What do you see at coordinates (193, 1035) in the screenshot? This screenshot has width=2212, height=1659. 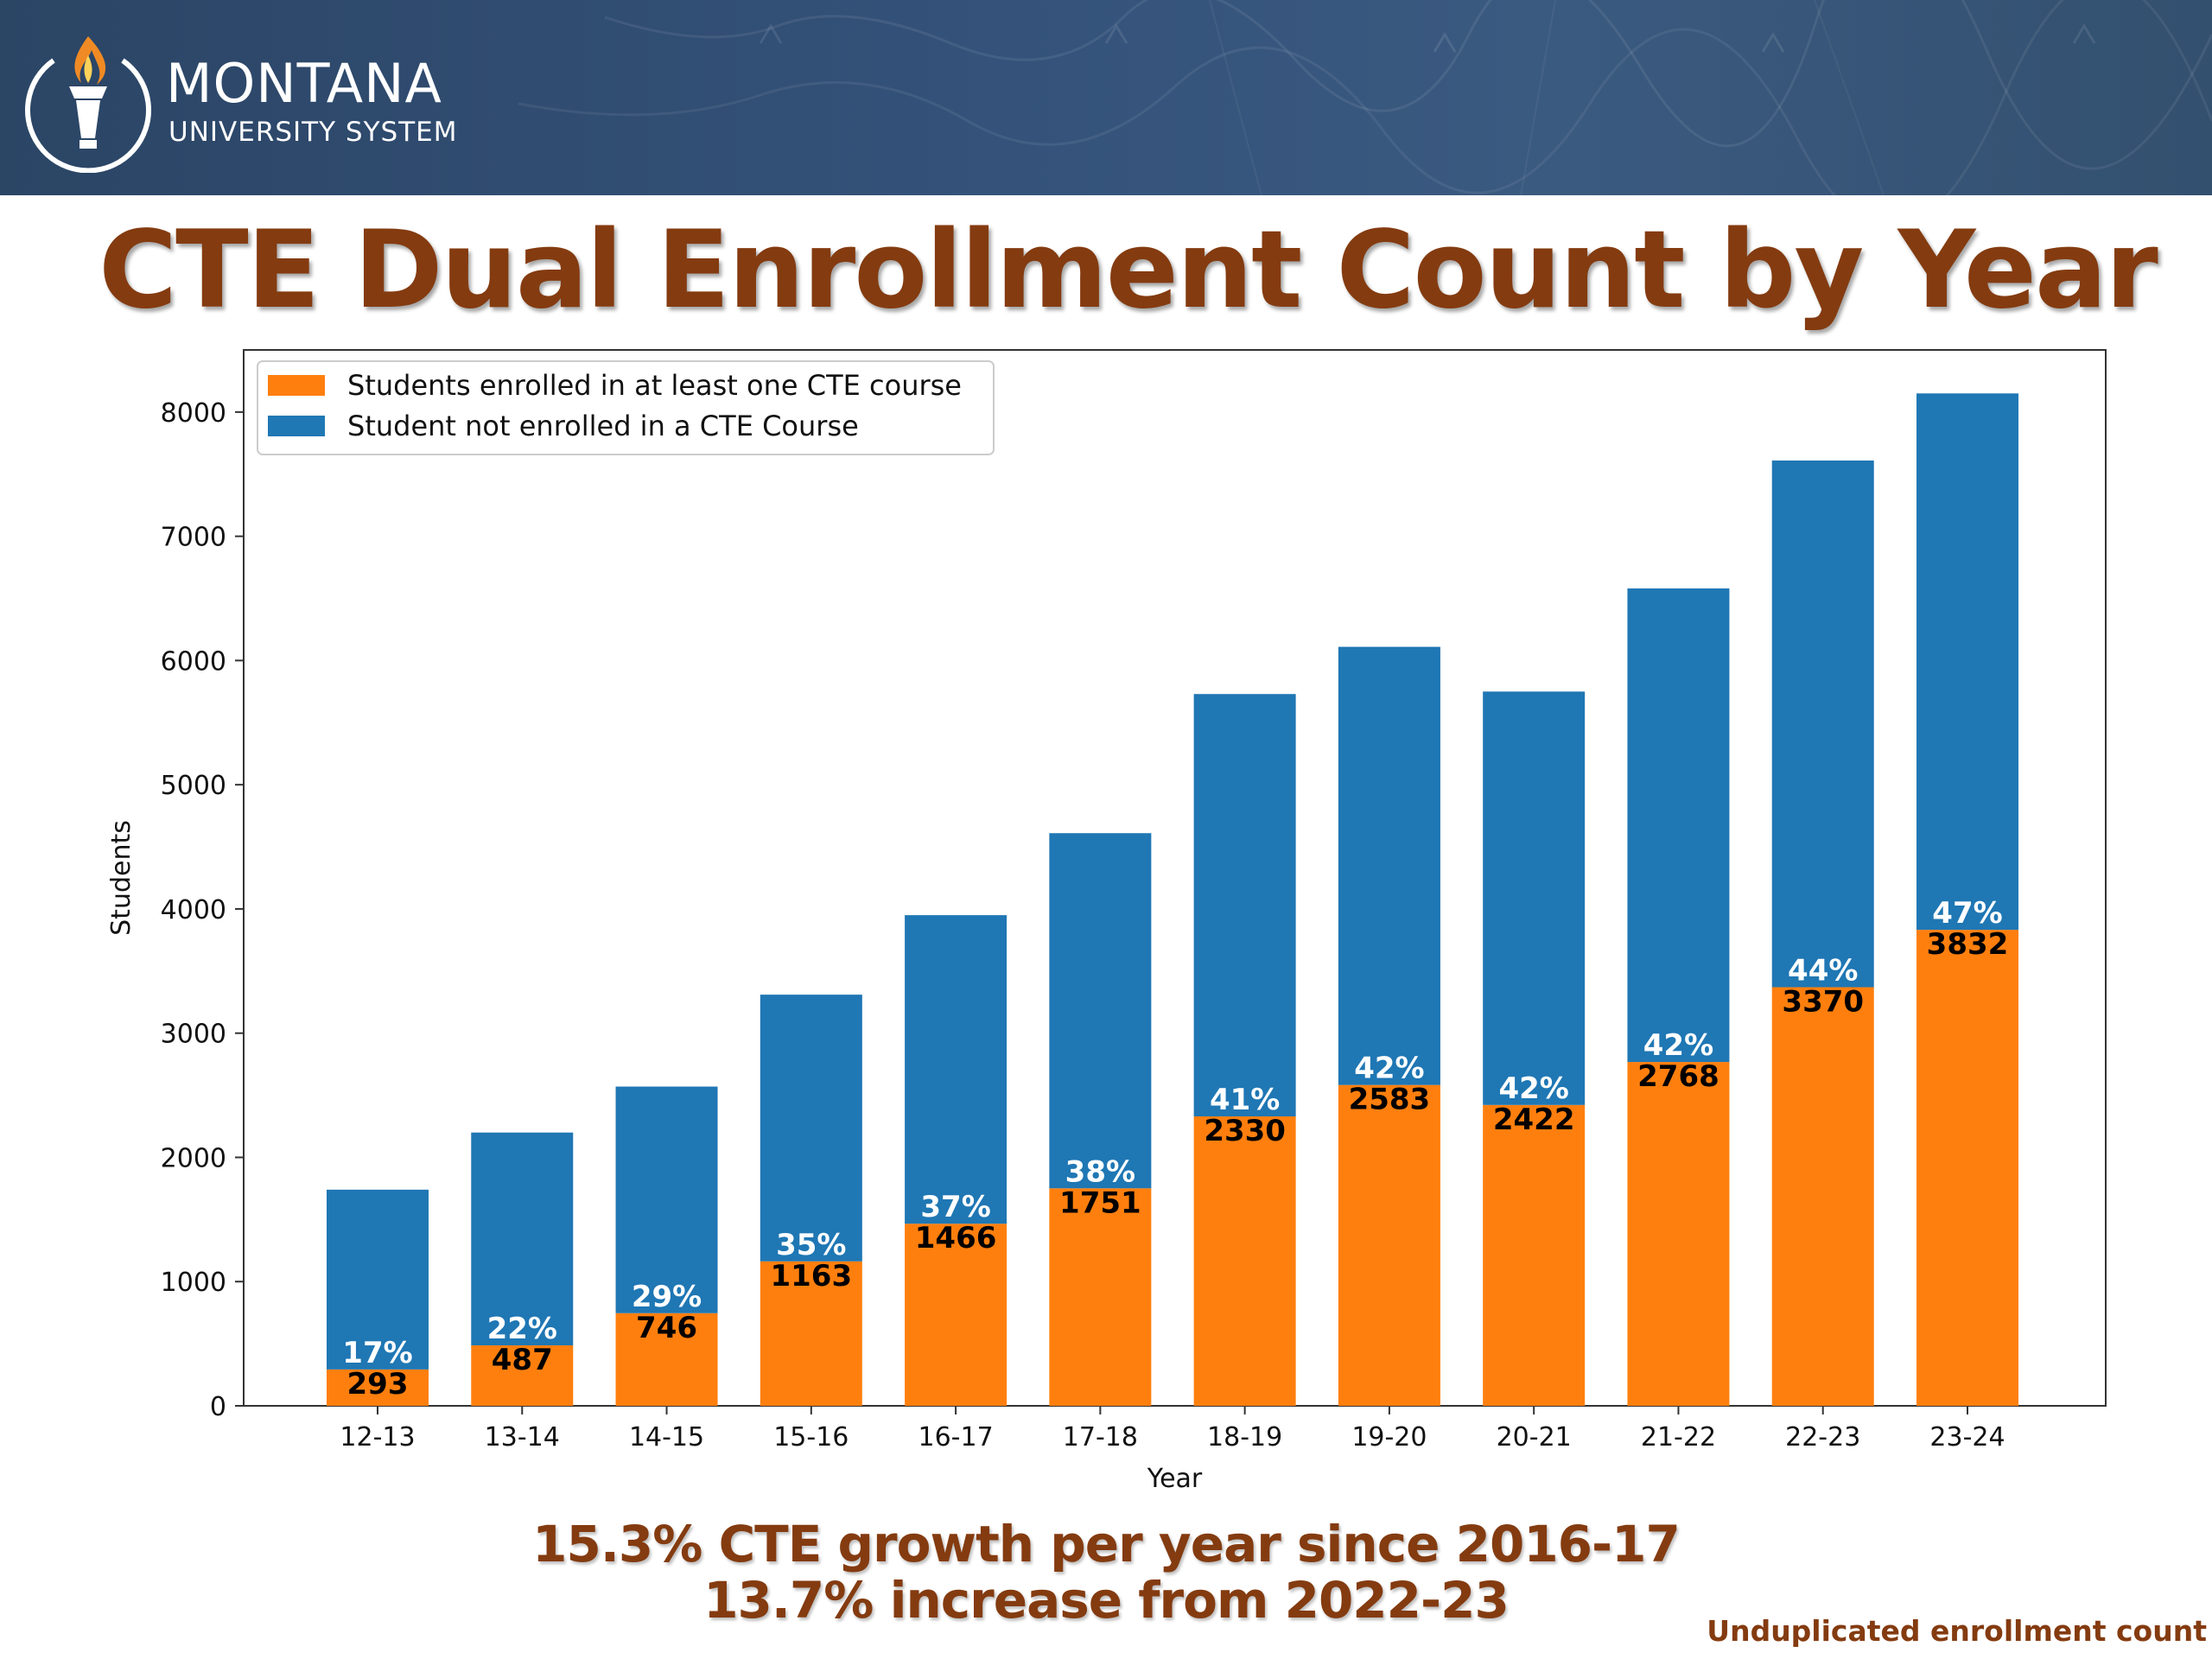 I see `y-tick-label: 3000` at bounding box center [193, 1035].